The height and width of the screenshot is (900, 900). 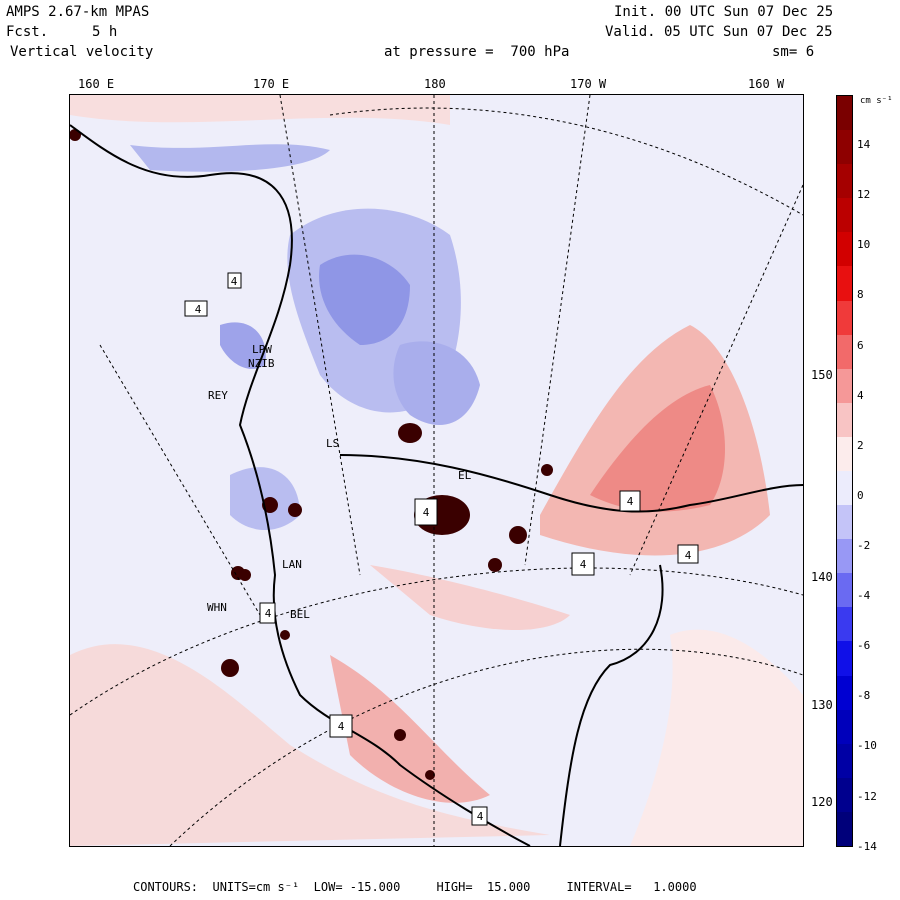 I want to click on colorbar-label: 12, so click(x=864, y=195).